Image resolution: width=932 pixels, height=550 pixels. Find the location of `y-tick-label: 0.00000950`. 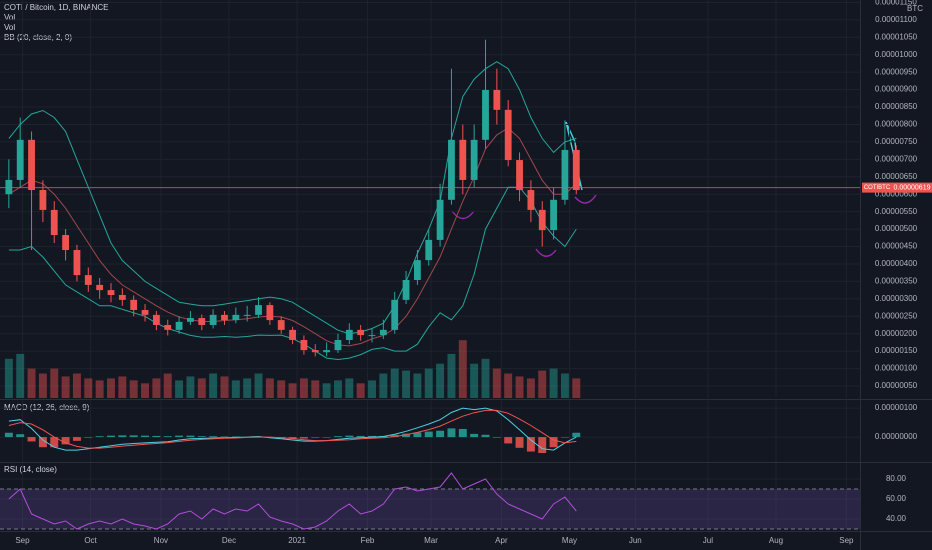

y-tick-label: 0.00000950 is located at coordinates (896, 71).